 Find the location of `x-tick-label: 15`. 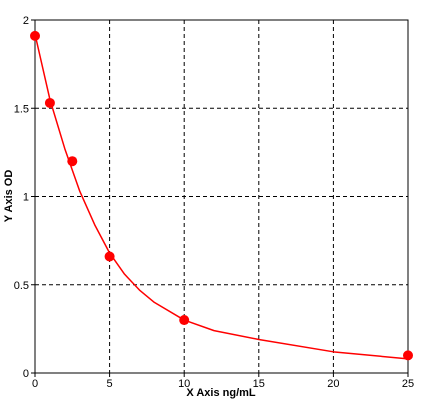

x-tick-label: 15 is located at coordinates (259, 384).